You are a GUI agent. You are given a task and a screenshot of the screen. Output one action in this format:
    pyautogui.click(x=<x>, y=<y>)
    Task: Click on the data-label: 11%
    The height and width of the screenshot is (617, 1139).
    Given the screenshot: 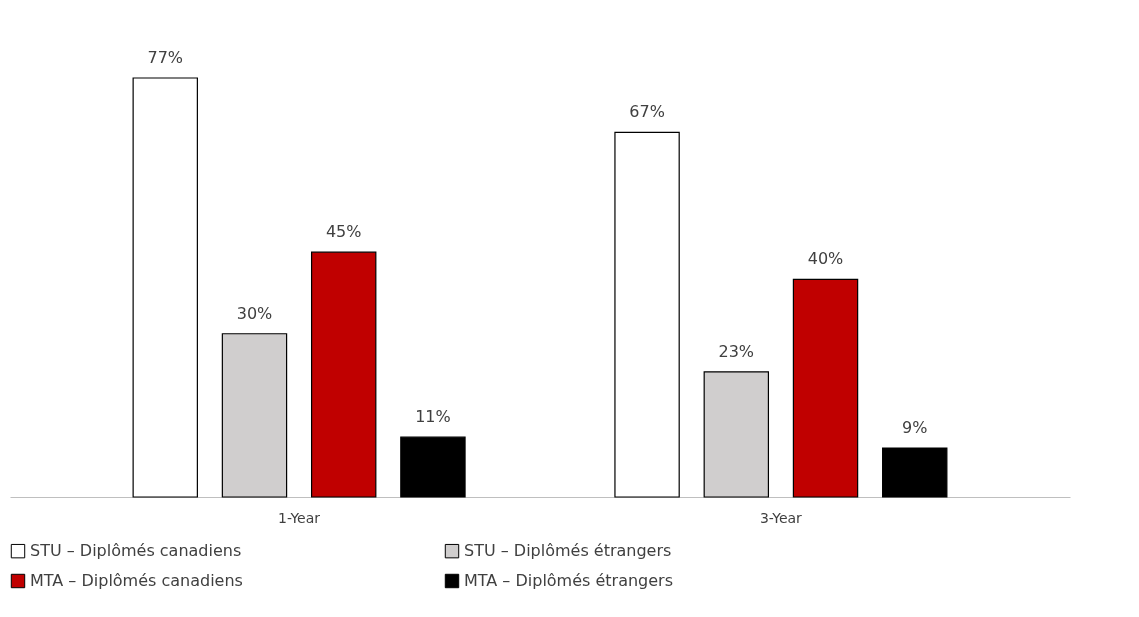 What is the action you would take?
    pyautogui.click(x=433, y=417)
    